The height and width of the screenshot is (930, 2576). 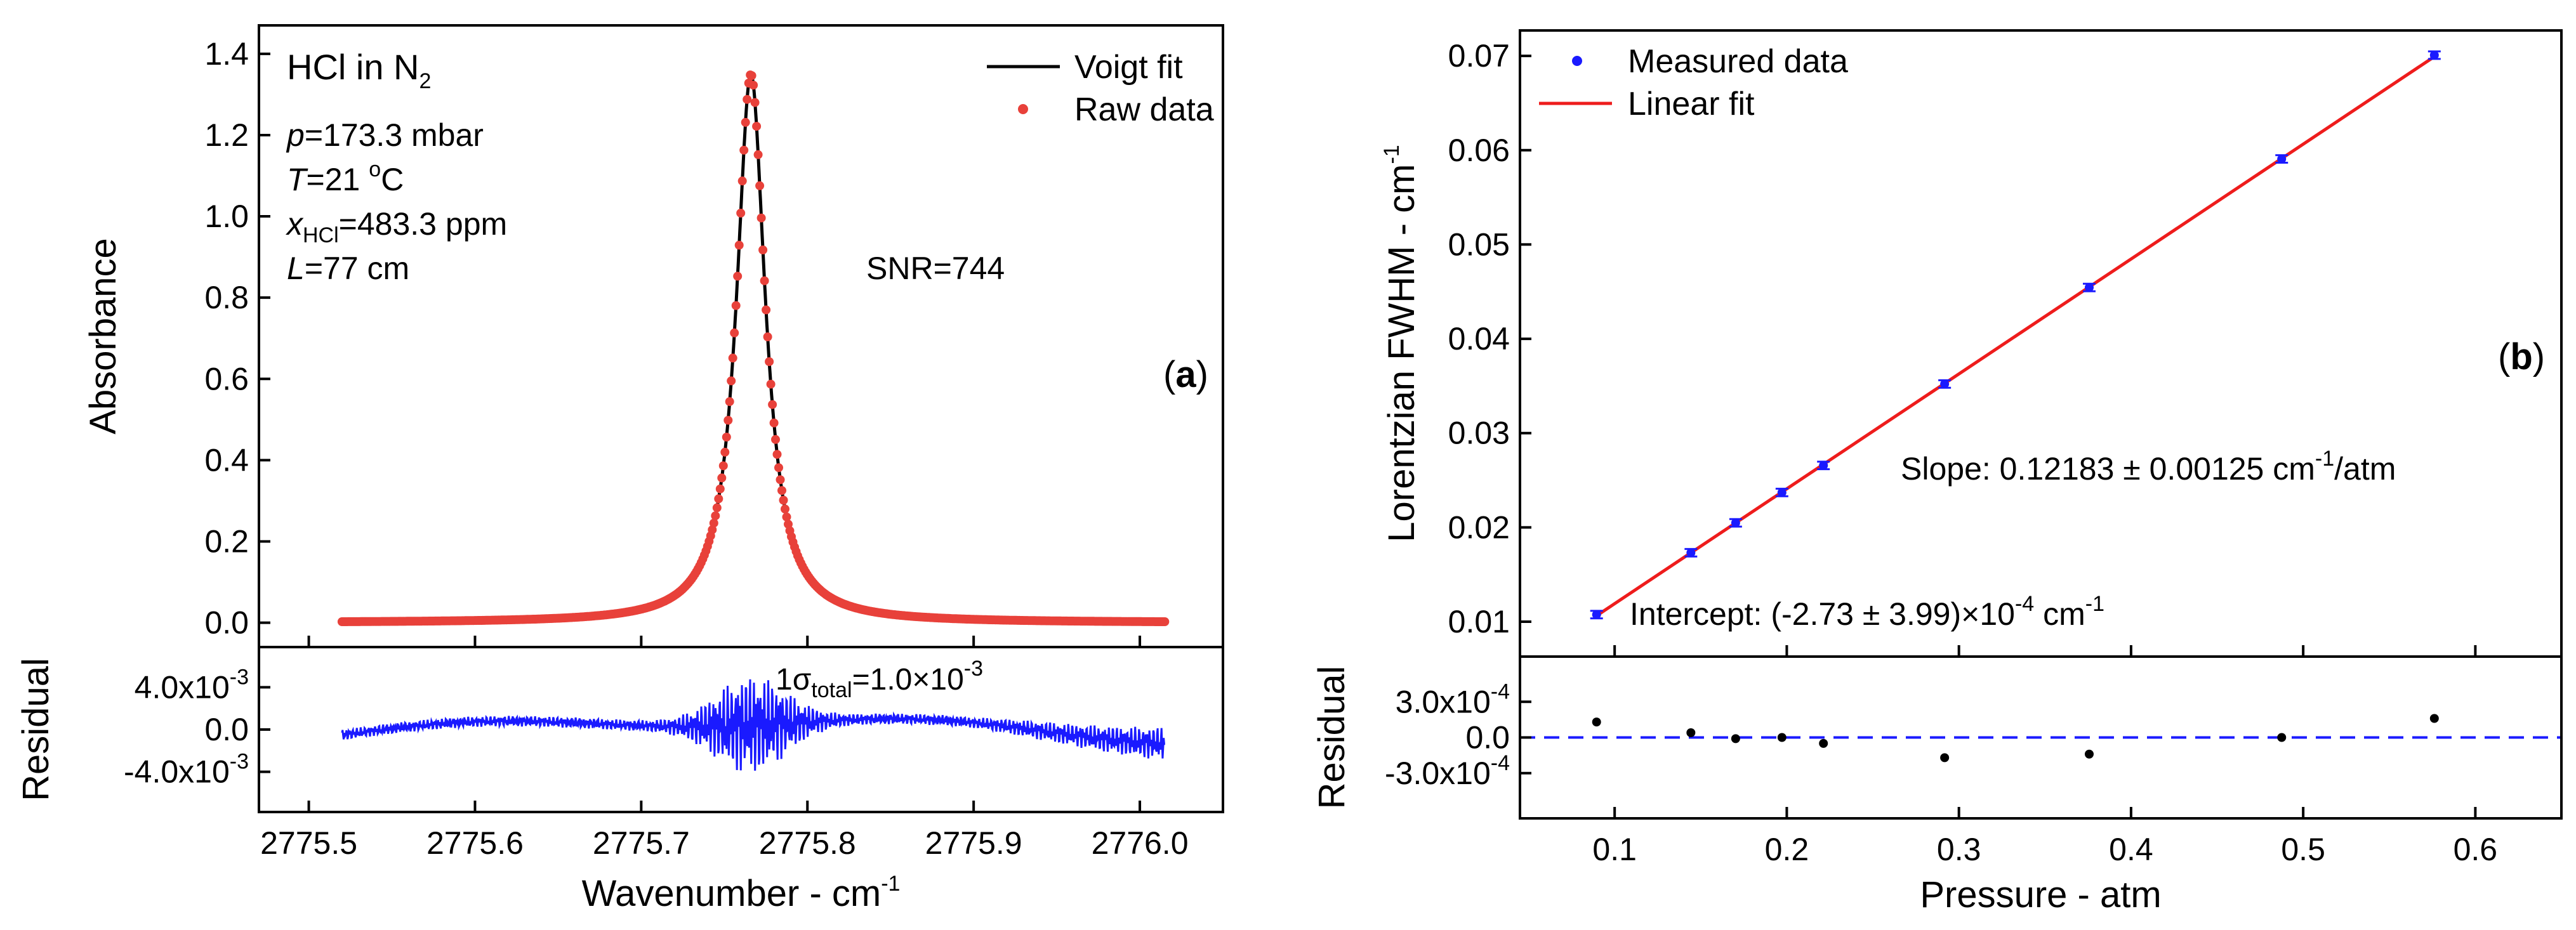 What do you see at coordinates (346, 177) in the screenshot?
I see `condition-text: T=21 oC` at bounding box center [346, 177].